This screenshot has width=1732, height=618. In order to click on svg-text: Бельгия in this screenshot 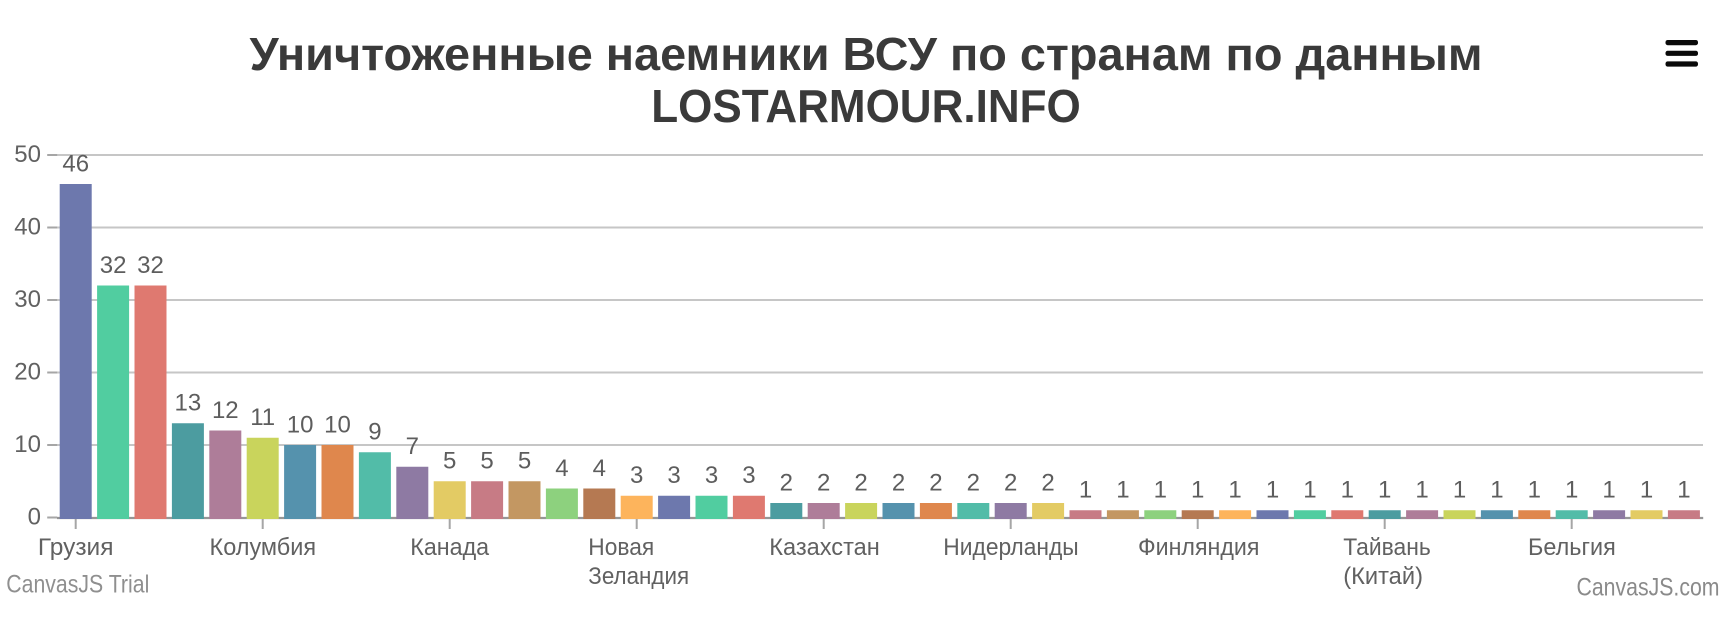, I will do `click(1572, 547)`.